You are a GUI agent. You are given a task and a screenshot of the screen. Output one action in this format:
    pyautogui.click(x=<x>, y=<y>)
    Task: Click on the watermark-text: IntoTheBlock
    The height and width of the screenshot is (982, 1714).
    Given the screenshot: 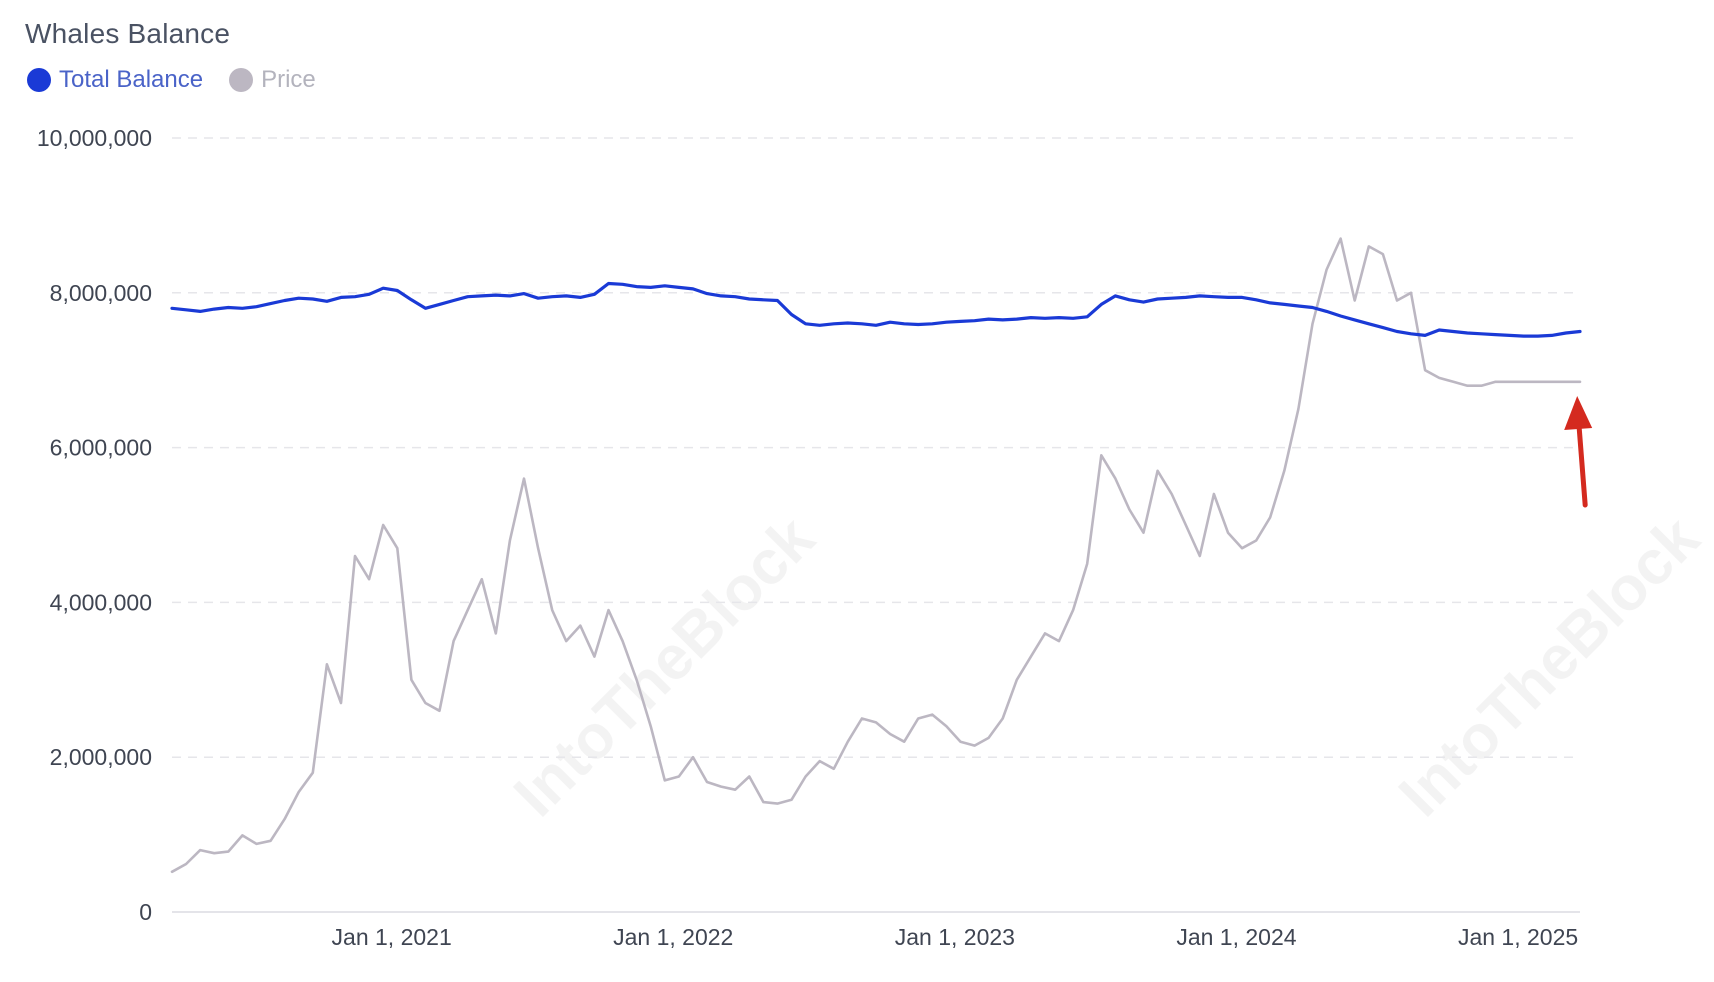 What is the action you would take?
    pyautogui.click(x=1549, y=666)
    